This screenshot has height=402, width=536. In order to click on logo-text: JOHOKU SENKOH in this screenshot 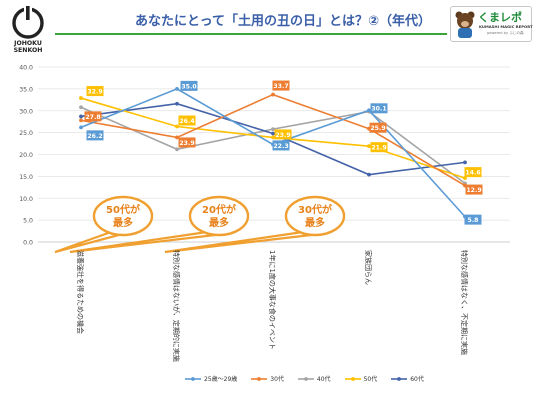, I will do `click(28, 47)`.